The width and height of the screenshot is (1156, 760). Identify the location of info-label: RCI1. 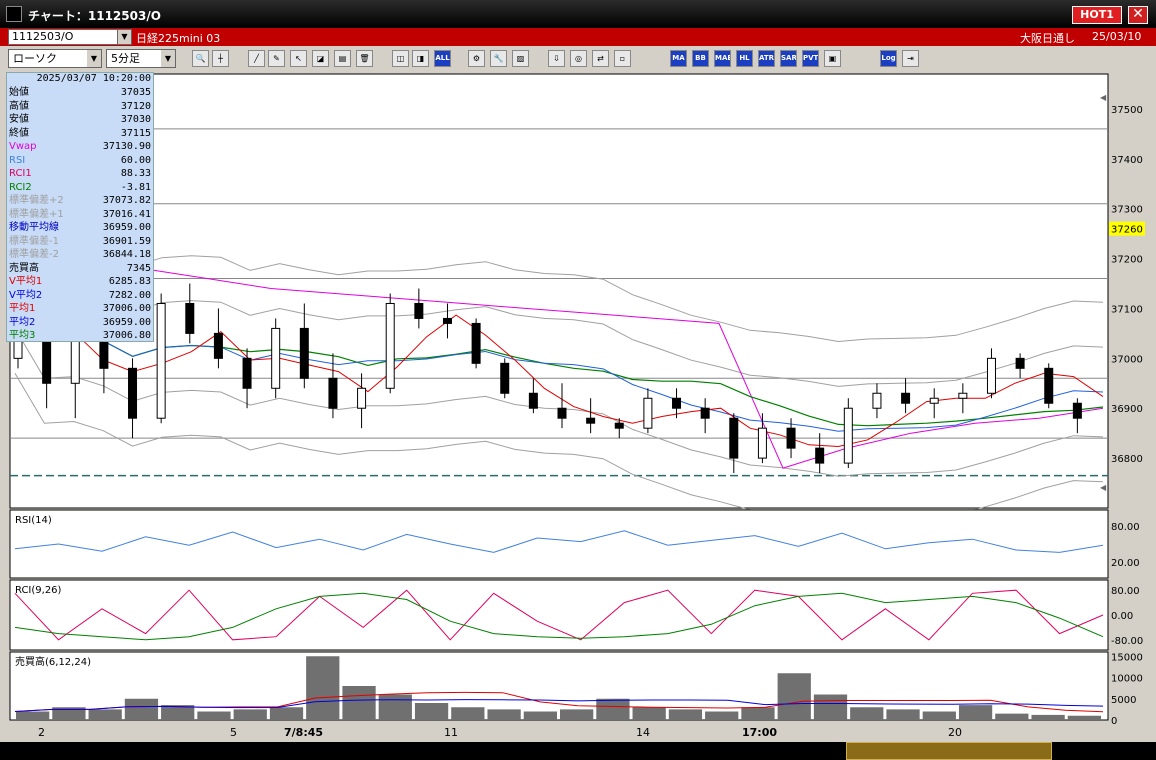
(20, 173).